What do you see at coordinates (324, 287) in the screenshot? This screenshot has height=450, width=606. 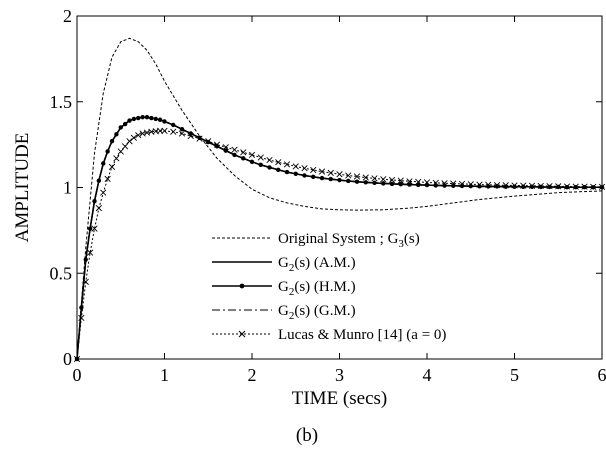 I see `legend-label-rest: (s) (H.M.)` at bounding box center [324, 287].